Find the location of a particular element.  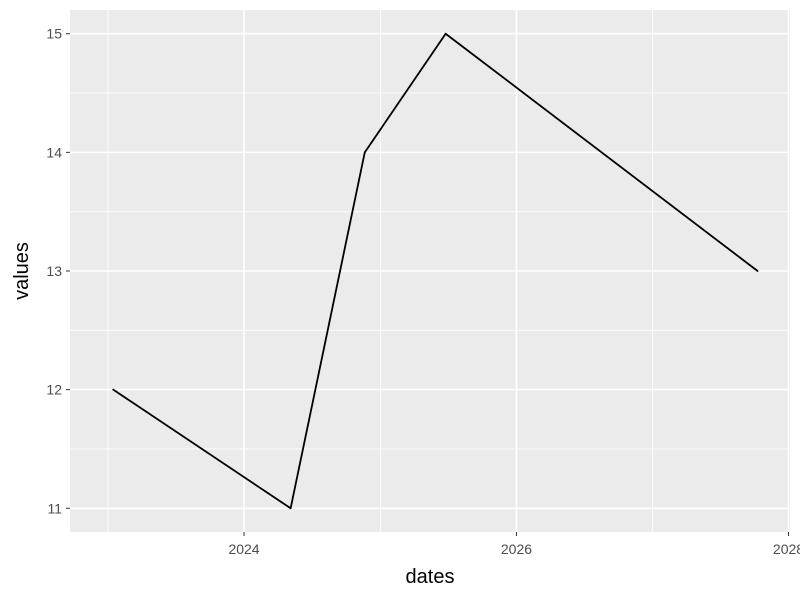

y-tick-label: 15 is located at coordinates (54, 34).